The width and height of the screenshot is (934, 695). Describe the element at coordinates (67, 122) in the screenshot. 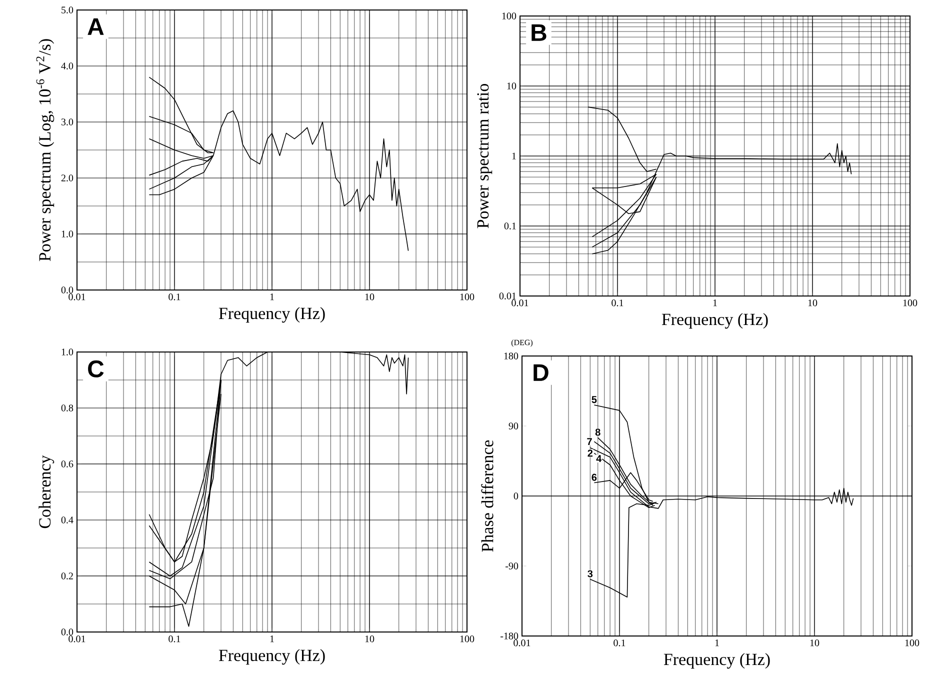

I see `y-tick-label: 3.0` at that location.